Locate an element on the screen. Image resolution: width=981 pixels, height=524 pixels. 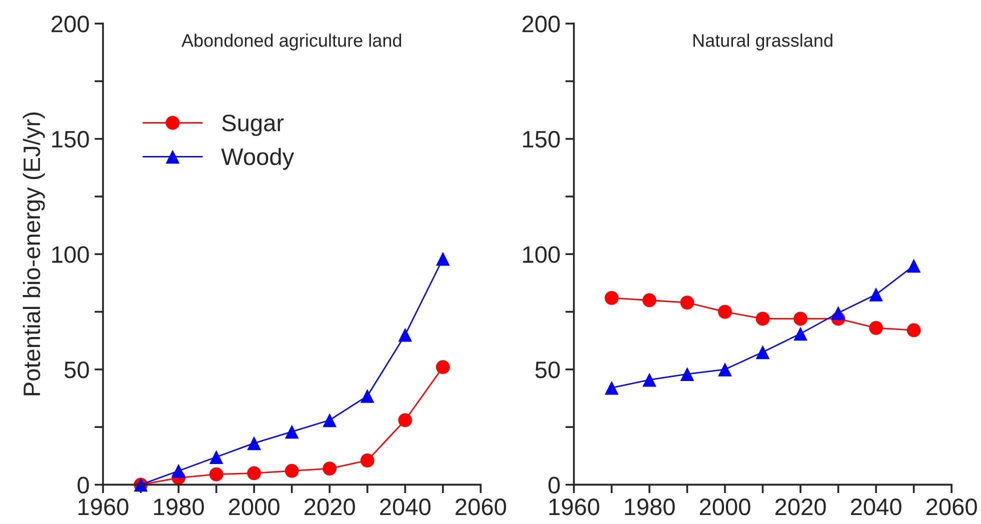
y-axis-title: Potential bio-energy (EJ/yr) is located at coordinates (33, 254).